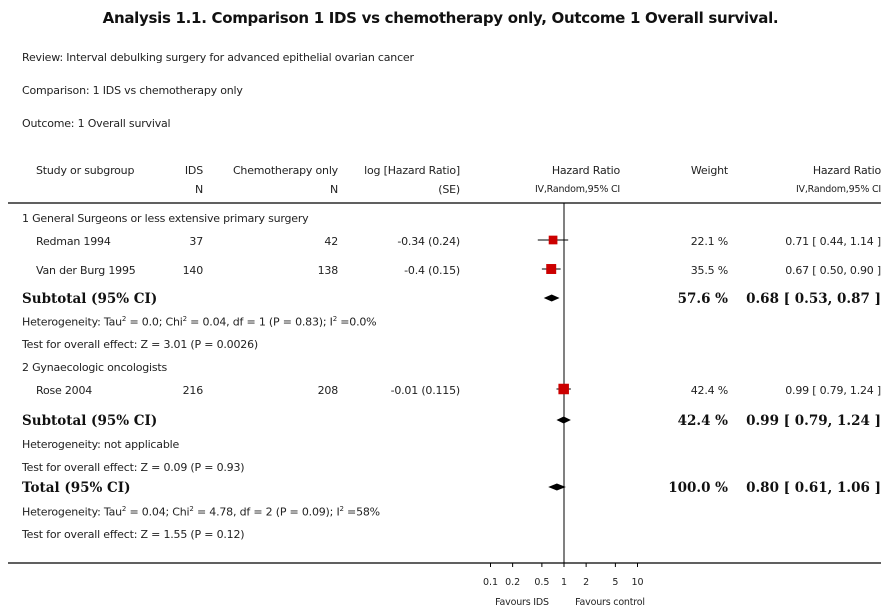 Image resolution: width=881 pixels, height=611 pixels. I want to click on forest-plot-marks: 0.1 0.2 0.5 1 2 5 10, so click(563, 395).